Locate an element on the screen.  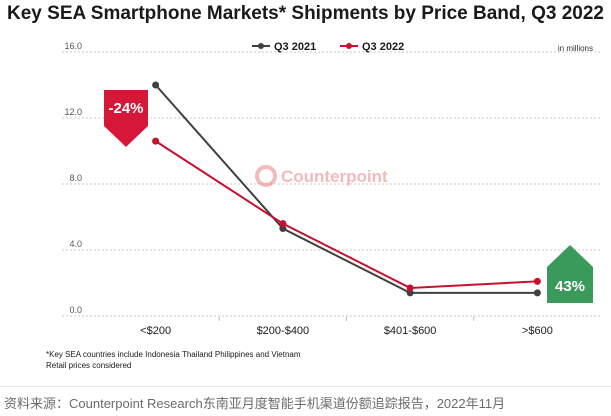
footnote-line-2: Retail prices considered is located at coordinates (89, 365).